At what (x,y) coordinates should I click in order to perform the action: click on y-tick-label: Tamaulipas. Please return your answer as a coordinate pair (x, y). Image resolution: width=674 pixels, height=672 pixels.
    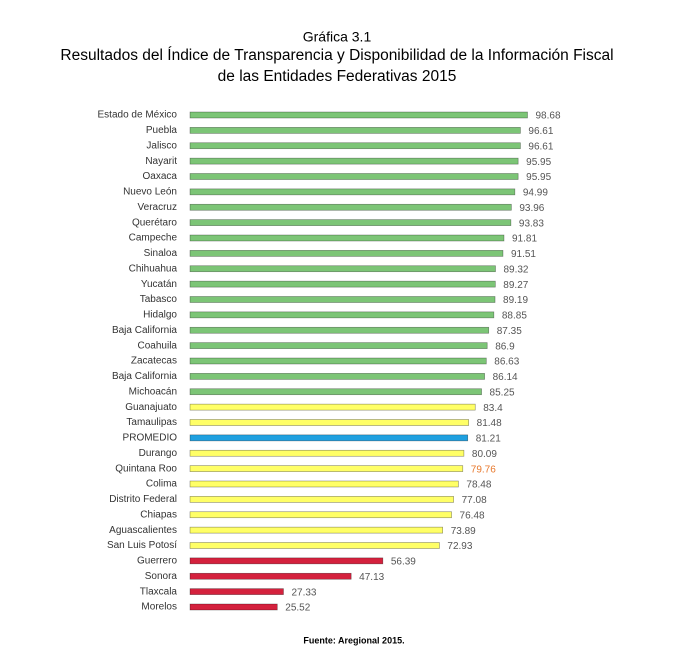
    Looking at the image, I should click on (151, 422).